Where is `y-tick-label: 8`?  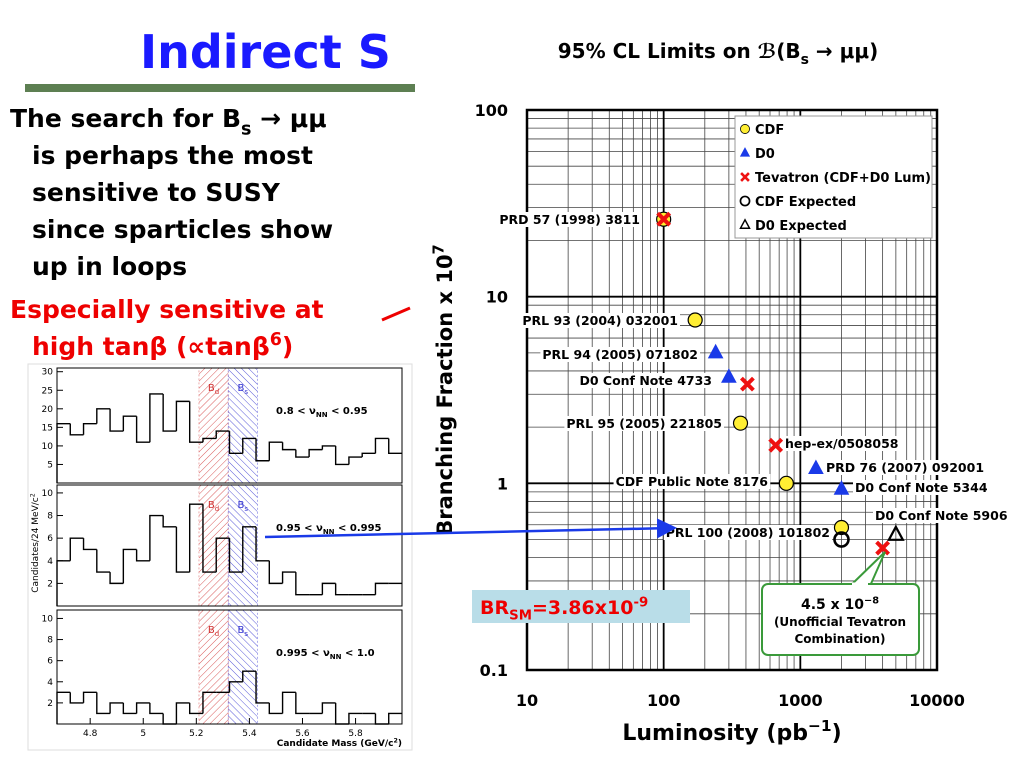
y-tick-label: 8 is located at coordinates (50, 517).